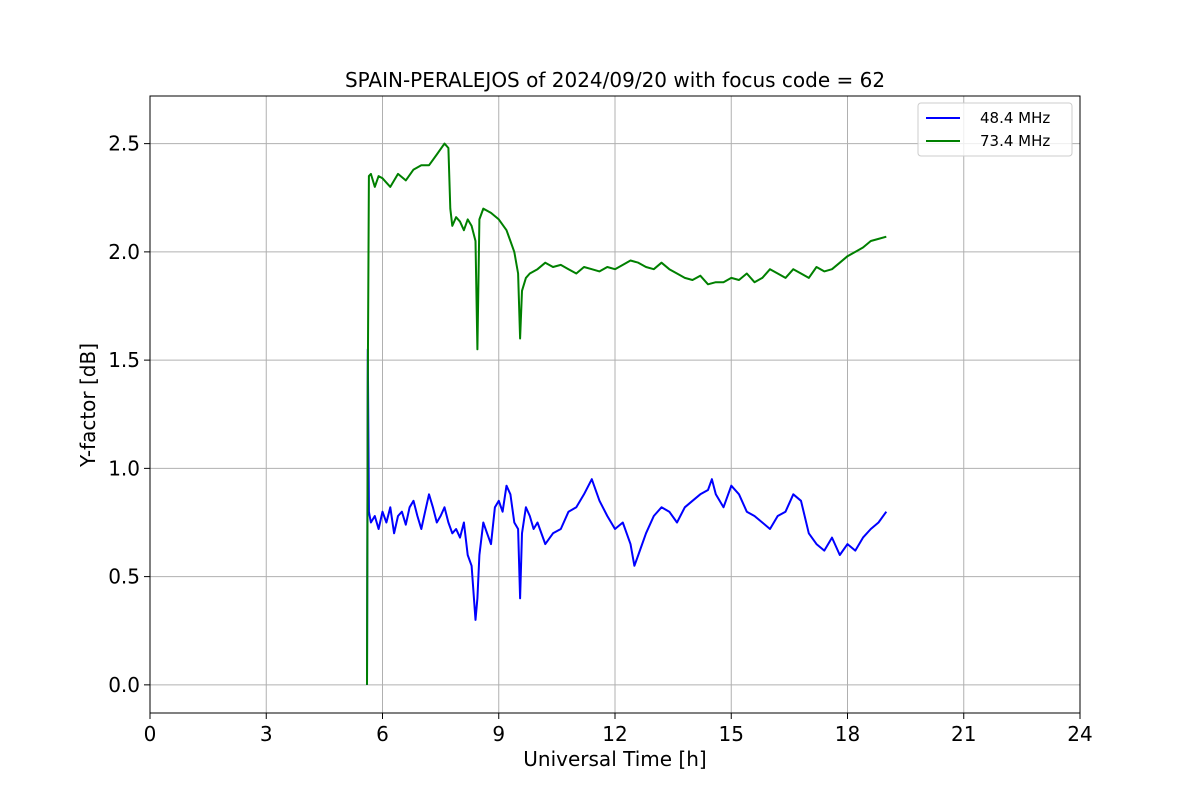 This screenshot has height=800, width=1200. Describe the element at coordinates (614, 734) in the screenshot. I see `x-tick-label: 12` at that location.